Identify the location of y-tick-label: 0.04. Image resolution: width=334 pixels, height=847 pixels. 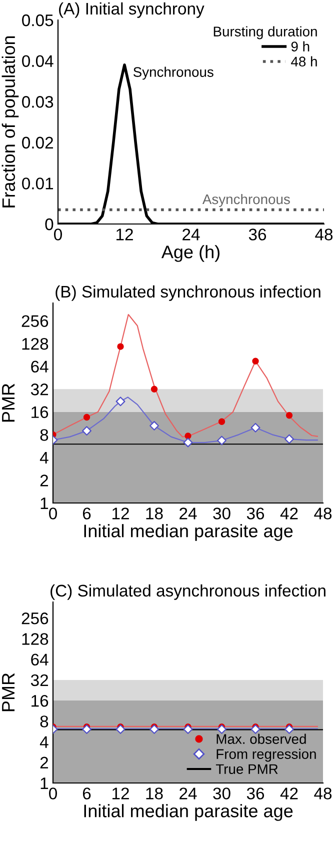
(38, 61).